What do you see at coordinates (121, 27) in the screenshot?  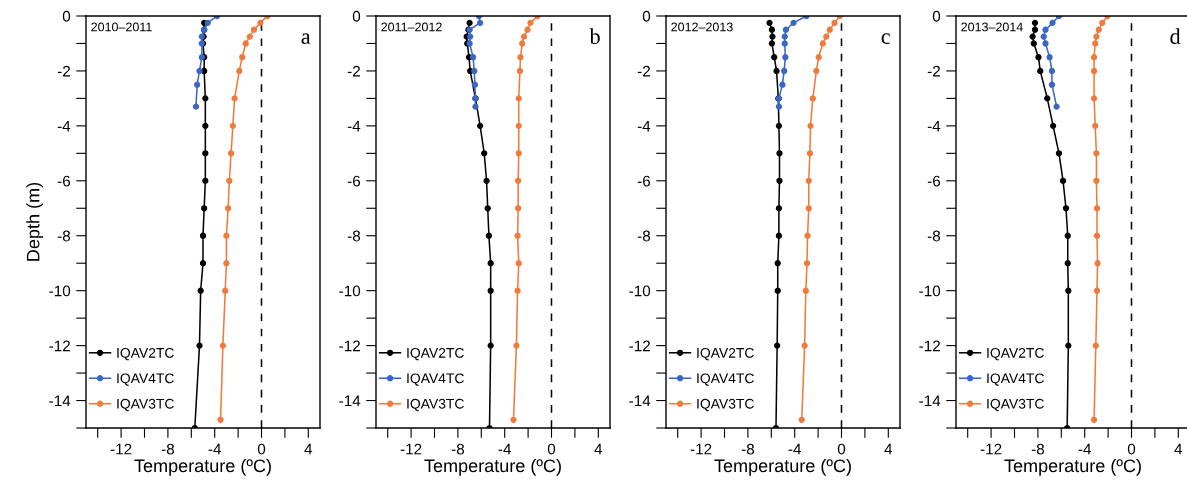 I see `annotation: 2010–2011` at bounding box center [121, 27].